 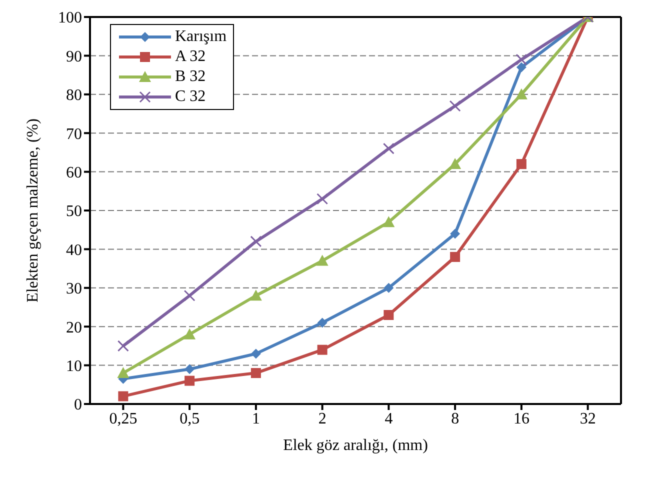 I want to click on y-axis-title: Elekten geçen malzeme, (%), so click(x=33, y=210).